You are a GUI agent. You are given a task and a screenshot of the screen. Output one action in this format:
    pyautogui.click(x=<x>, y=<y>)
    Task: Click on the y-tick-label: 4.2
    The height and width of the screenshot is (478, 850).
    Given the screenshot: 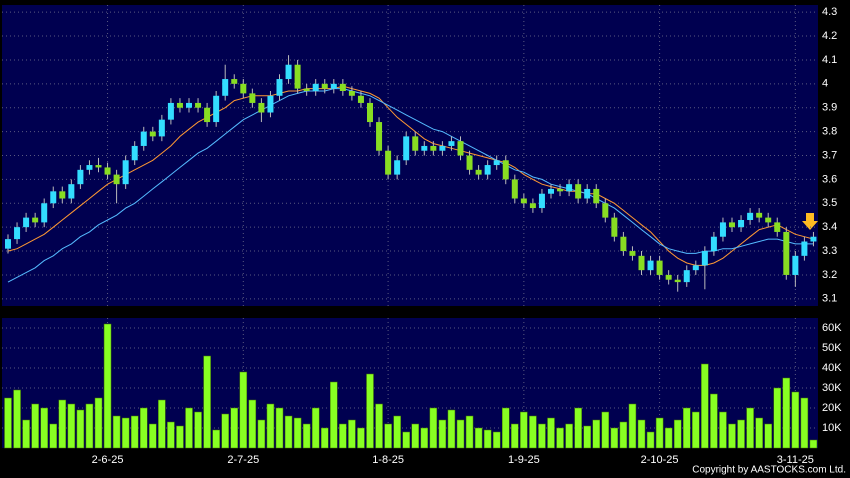 What is the action you would take?
    pyautogui.click(x=829, y=36)
    